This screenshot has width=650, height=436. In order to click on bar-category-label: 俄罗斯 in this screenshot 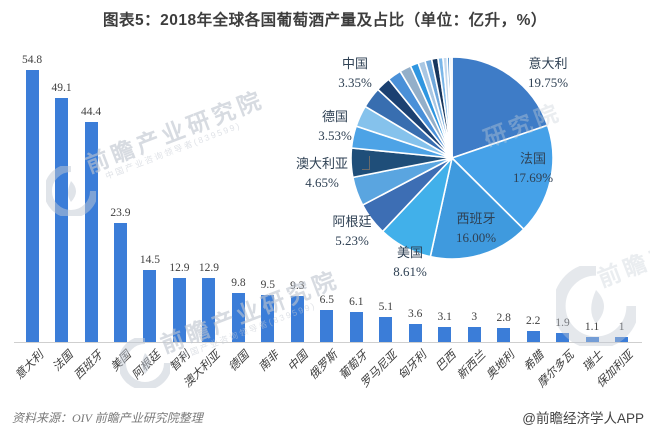, I will do `click(324, 366)`.